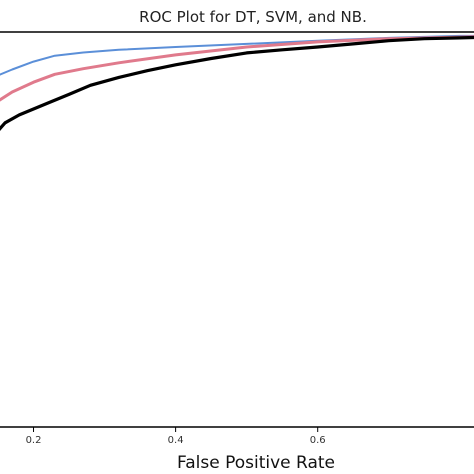  I want to click on x-axis-ticks: 0.2 0.4 0.6, so click(176, 436).